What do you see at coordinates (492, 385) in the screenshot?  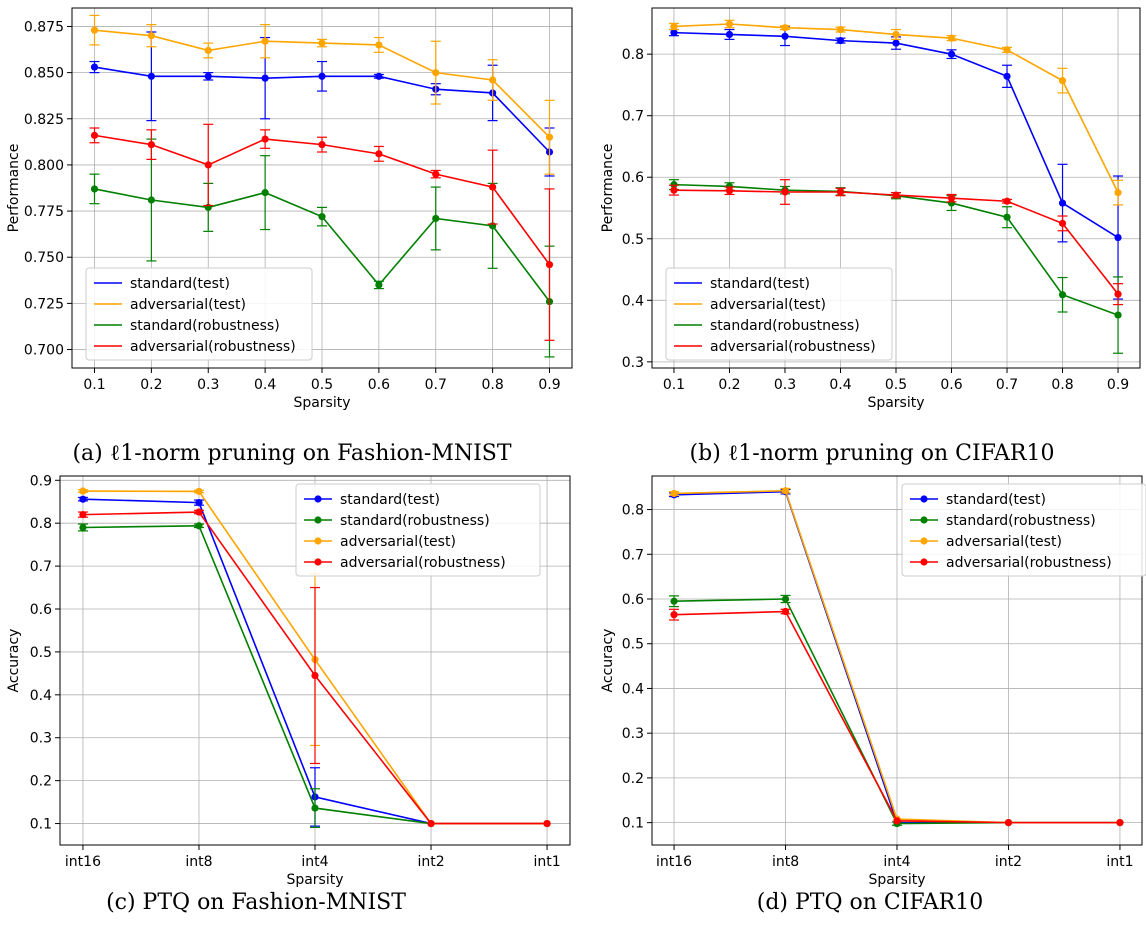 I see `x-tick-label: 0.8` at bounding box center [492, 385].